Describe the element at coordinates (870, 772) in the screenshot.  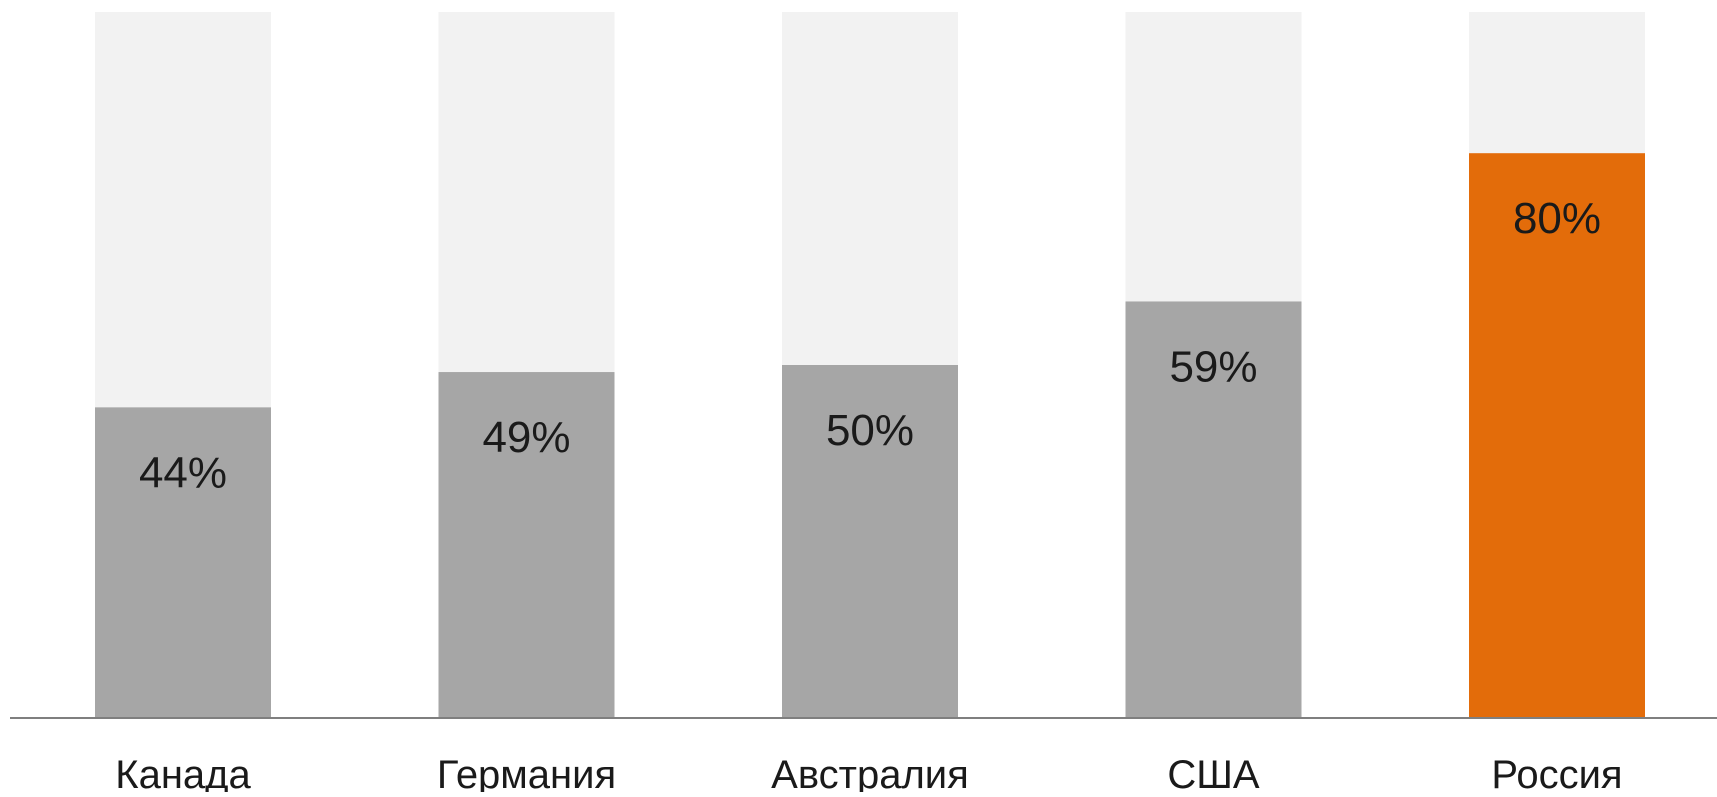
I see `category-tick-label: Австралия` at that location.